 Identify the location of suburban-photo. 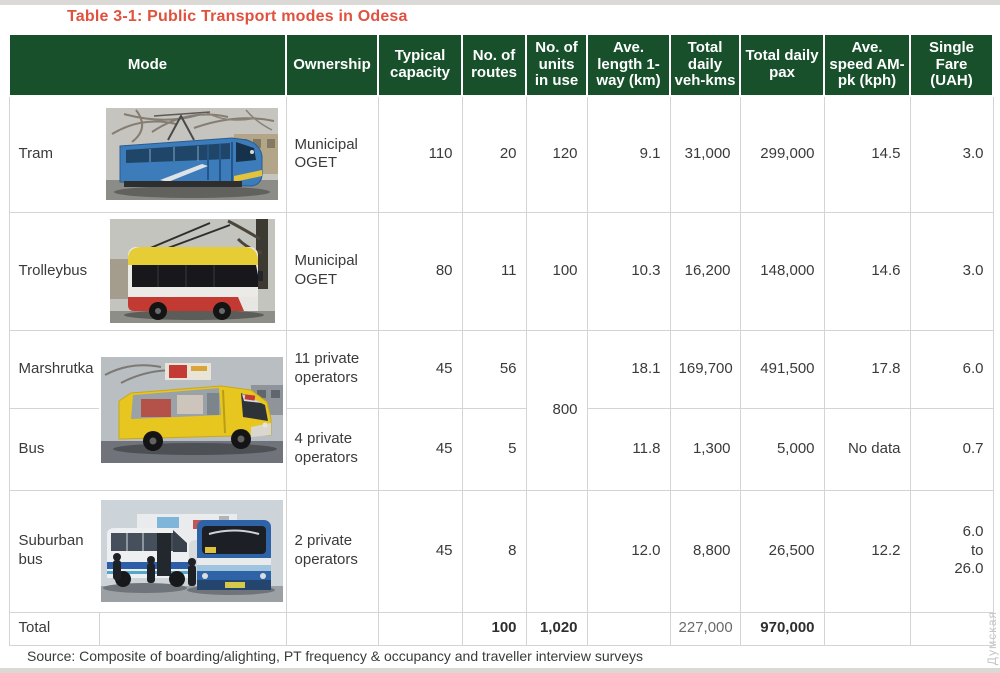
(192, 551).